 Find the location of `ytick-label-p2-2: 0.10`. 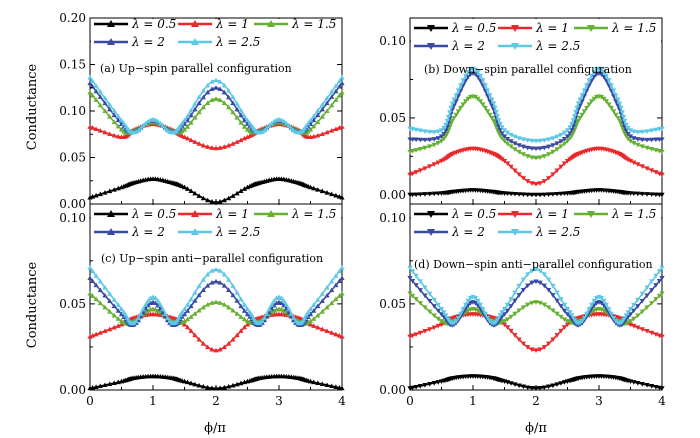

ytick-label-p2-2: 0.10 is located at coordinates (72, 218).